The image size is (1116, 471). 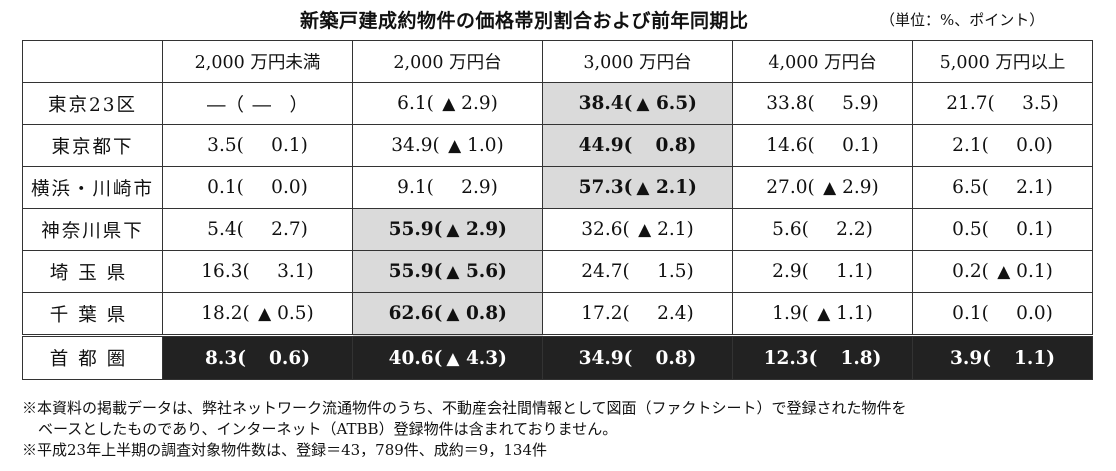 I want to click on yoy-change: ▲ 0.8), so click(x=474, y=313).